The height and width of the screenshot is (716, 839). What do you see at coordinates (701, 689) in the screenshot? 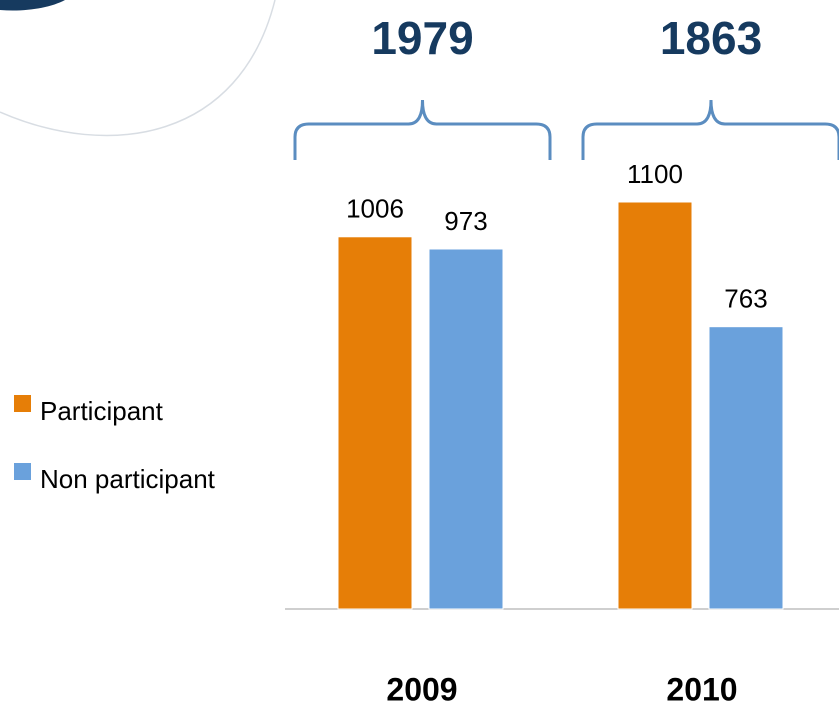
I see `x-tick-label: 2010` at bounding box center [701, 689].